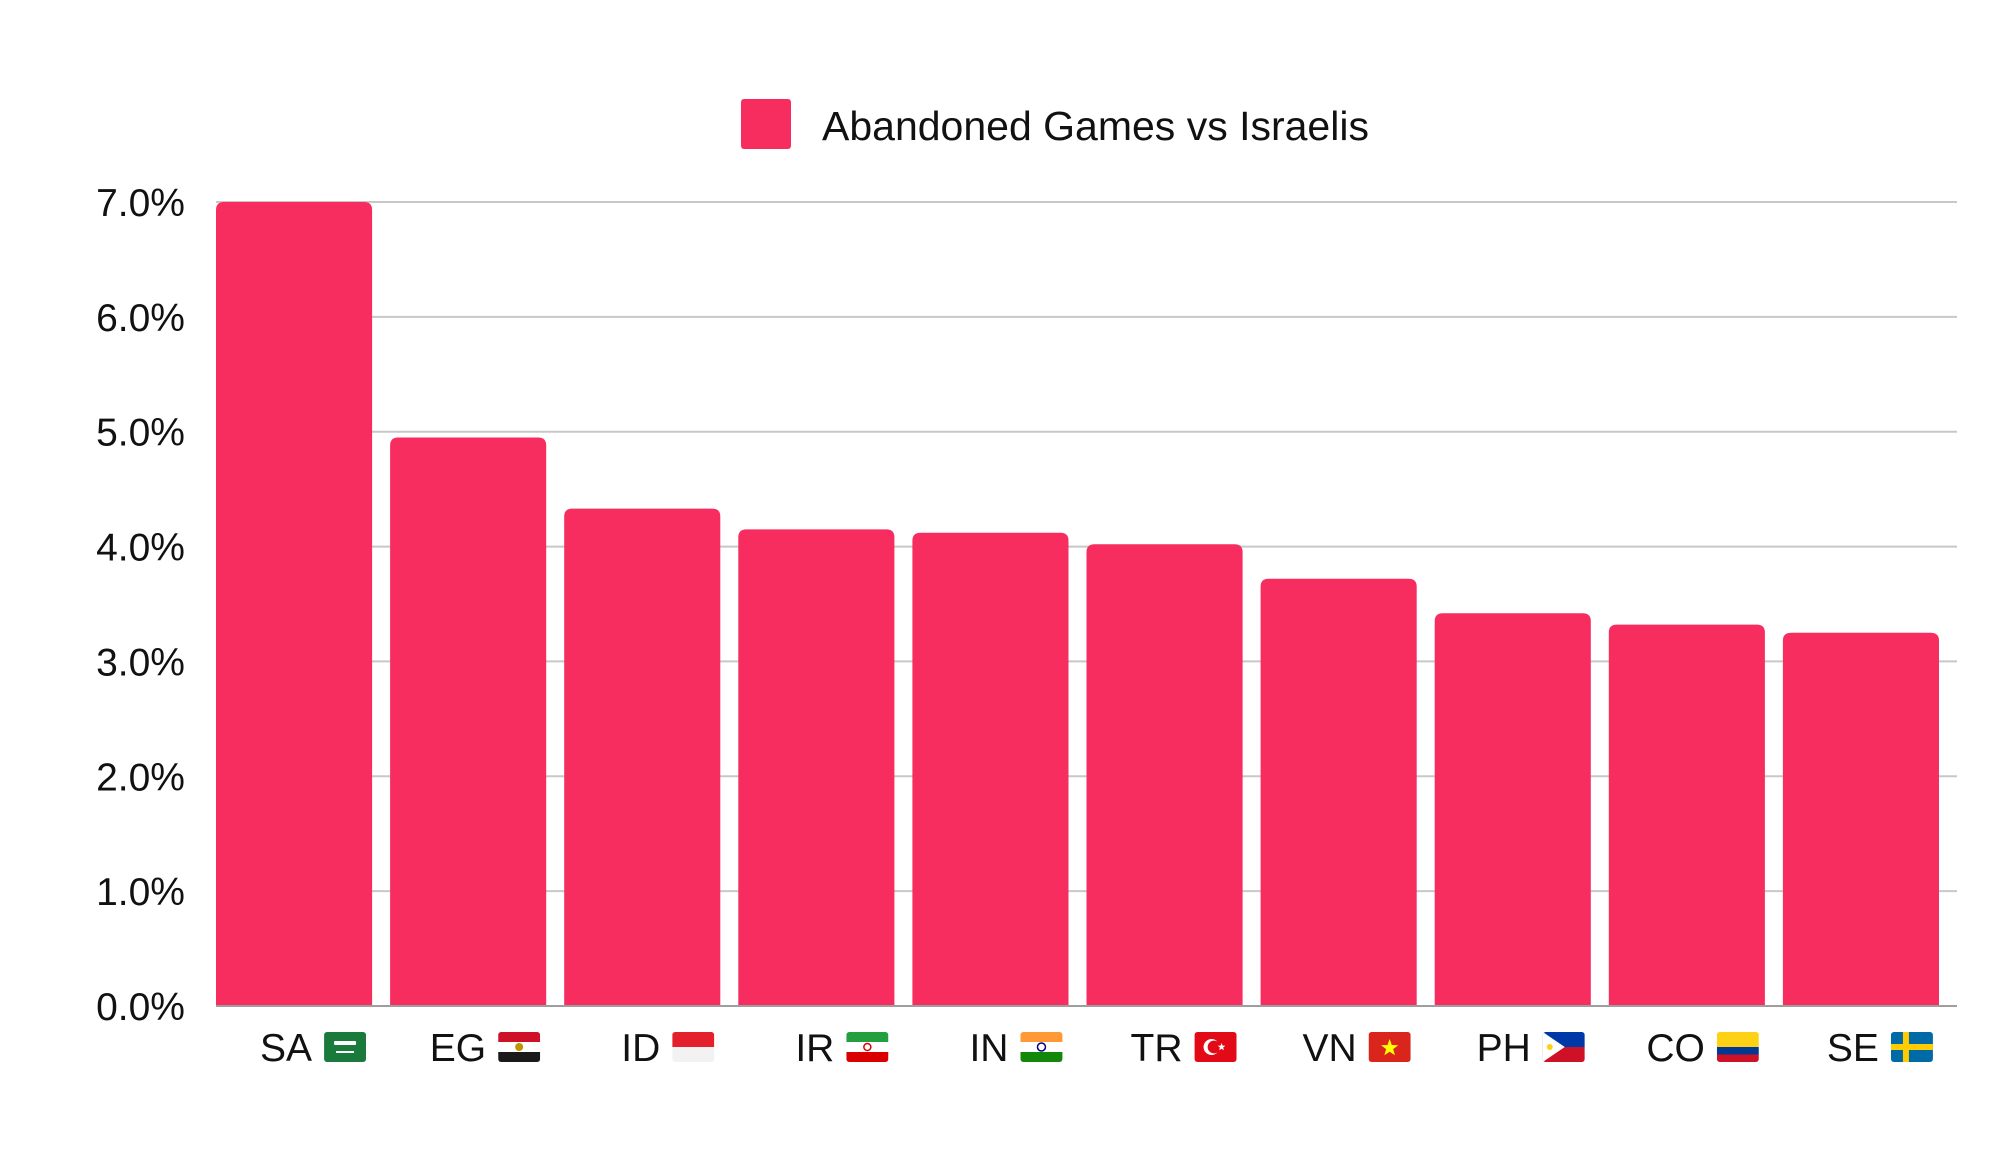 The height and width of the screenshot is (1169, 2000). I want to click on x-tick-vn: VN, so click(1356, 1048).